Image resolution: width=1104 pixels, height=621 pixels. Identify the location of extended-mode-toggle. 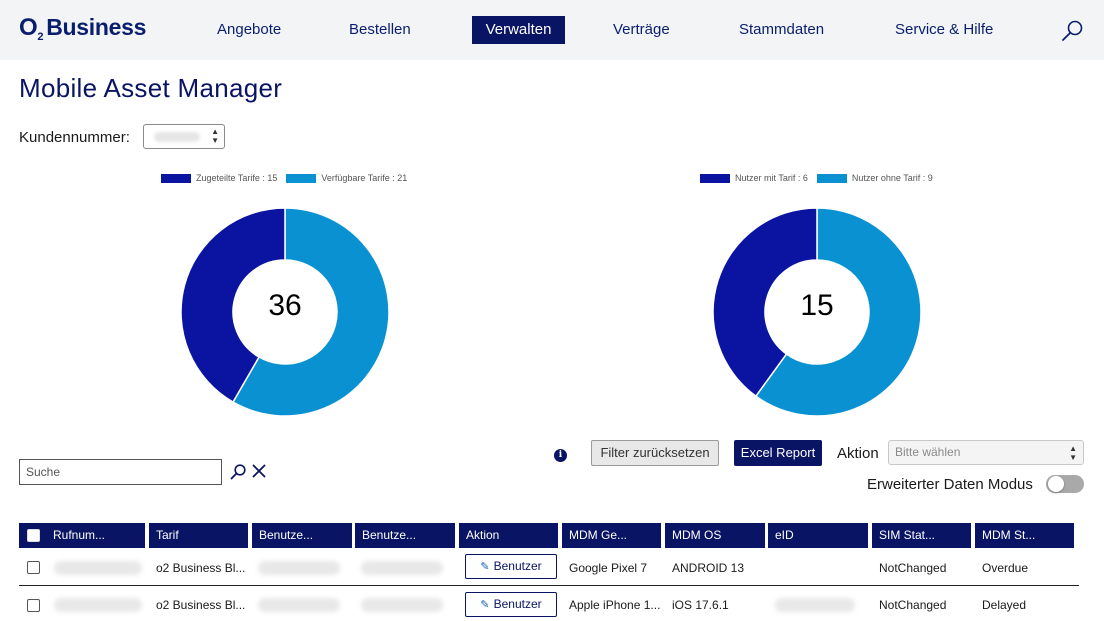
(1065, 484).